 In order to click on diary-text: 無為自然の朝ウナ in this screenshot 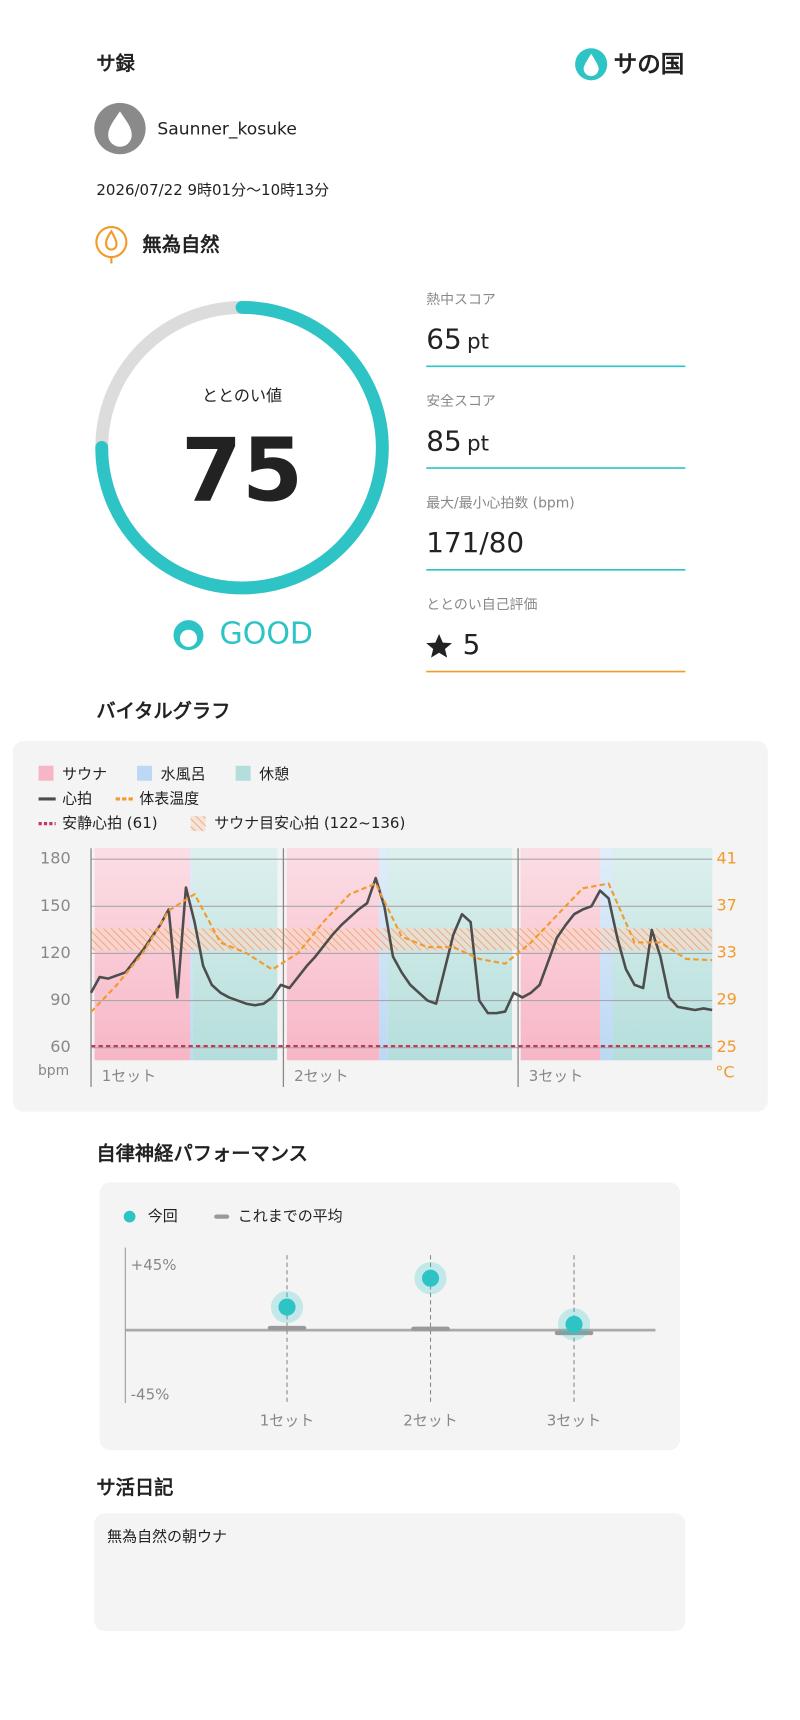, I will do `click(167, 1536)`.